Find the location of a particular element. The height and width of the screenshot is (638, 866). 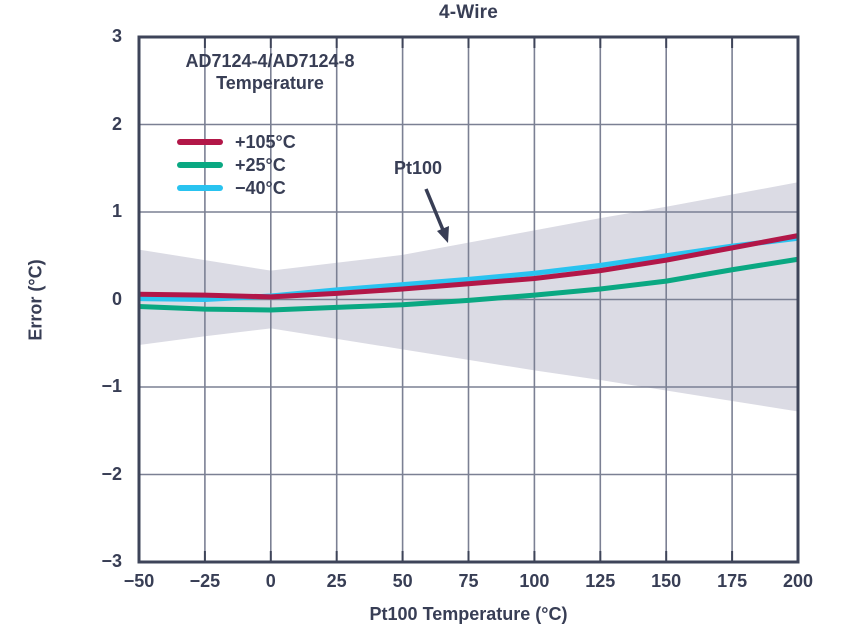

chart-title: 4-Wire is located at coordinates (468, 12).